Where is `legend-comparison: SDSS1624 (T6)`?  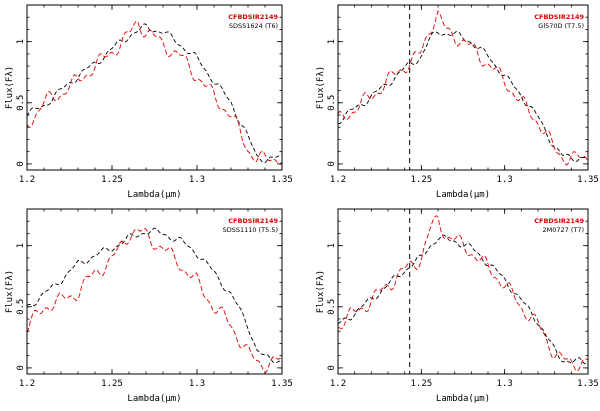
legend-comparison: SDSS1624 (T6) is located at coordinates (253, 26).